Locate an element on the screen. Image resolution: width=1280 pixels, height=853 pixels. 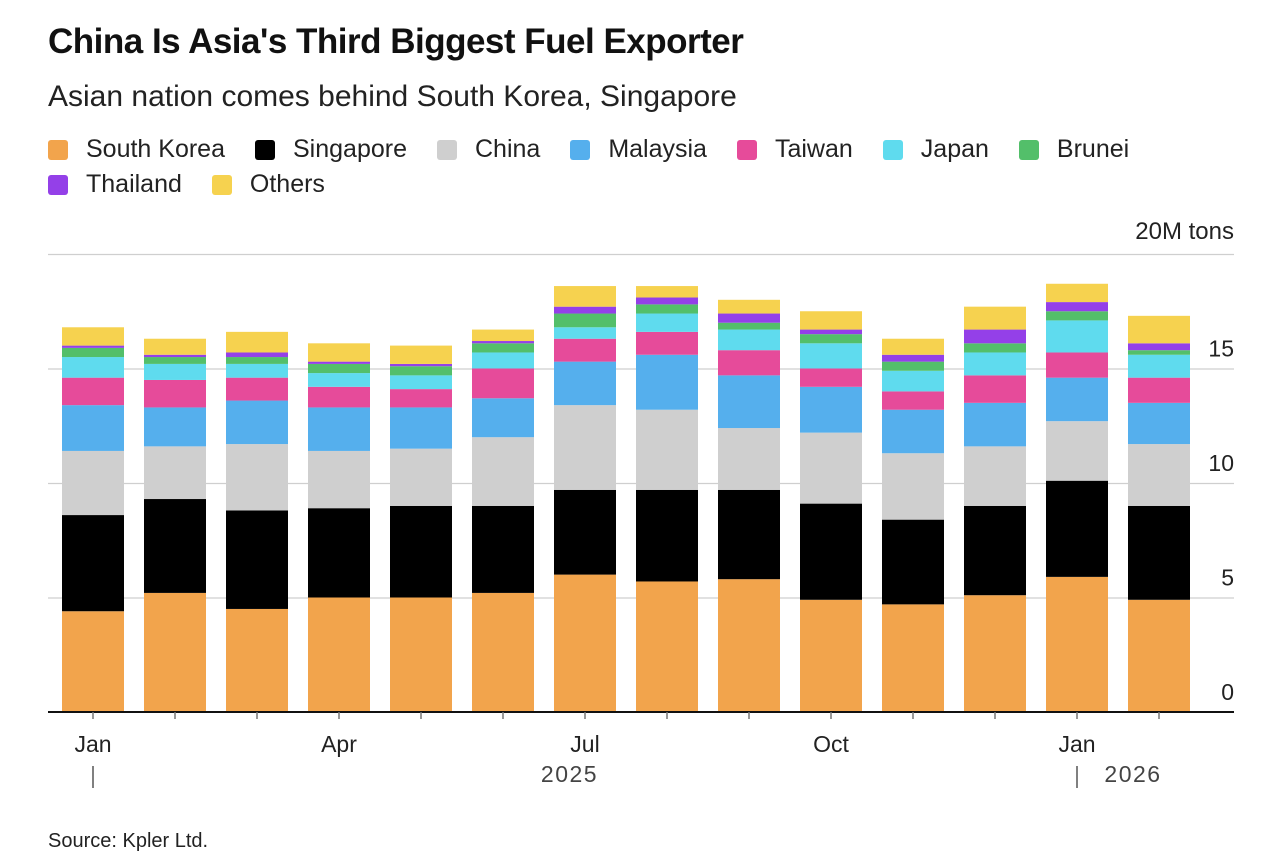
legend-label: Others is located at coordinates (287, 184).